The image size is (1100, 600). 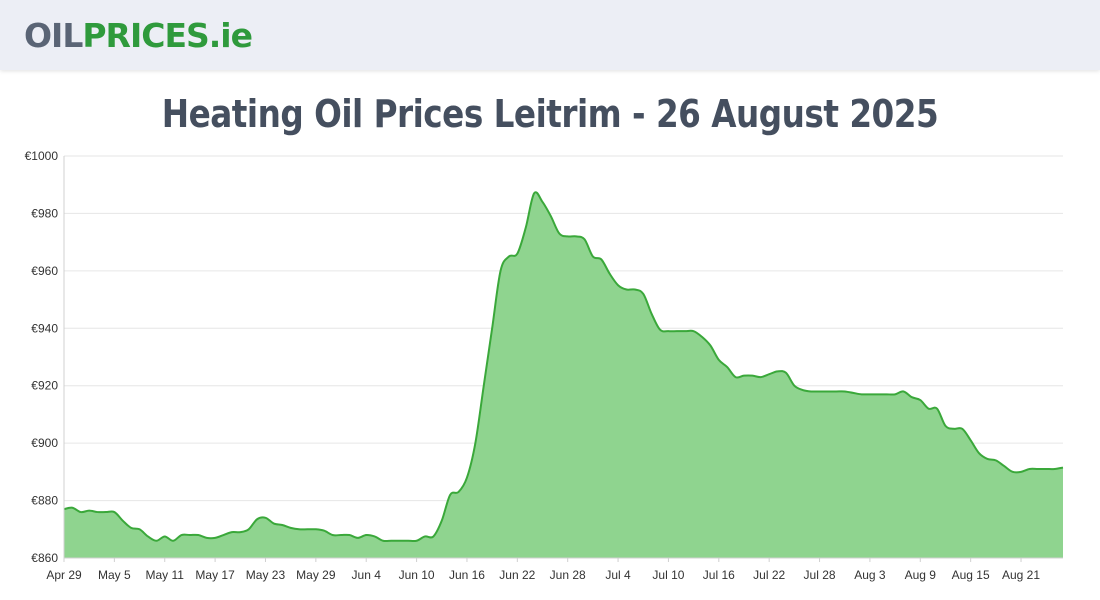 I want to click on x-tick-label: Jul 28, so click(x=820, y=575).